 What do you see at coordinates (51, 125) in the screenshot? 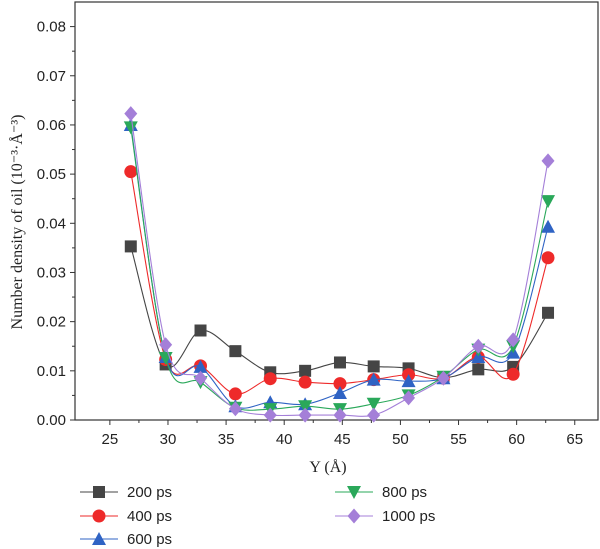
I see `y-tick-label: 0.06` at bounding box center [51, 125].